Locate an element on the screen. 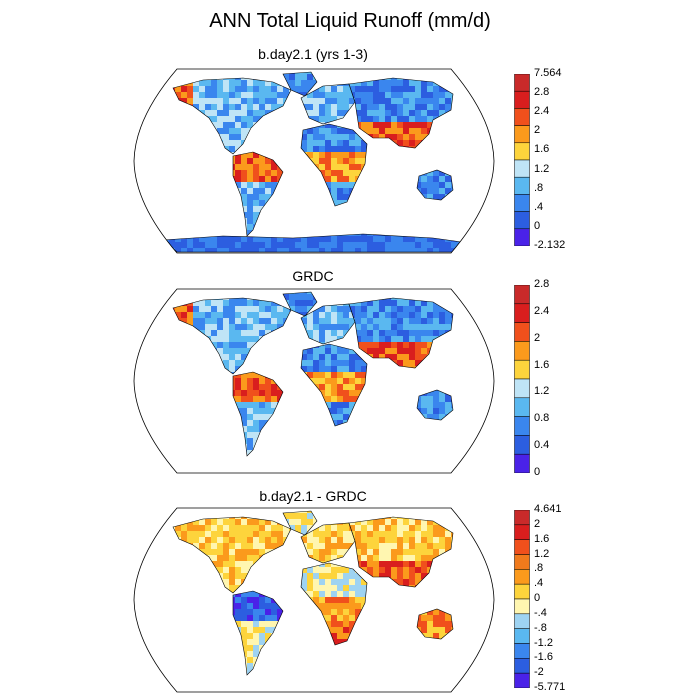 Image resolution: width=700 pixels, height=700 pixels. panel-title-grdc: GRDC is located at coordinates (313, 276).